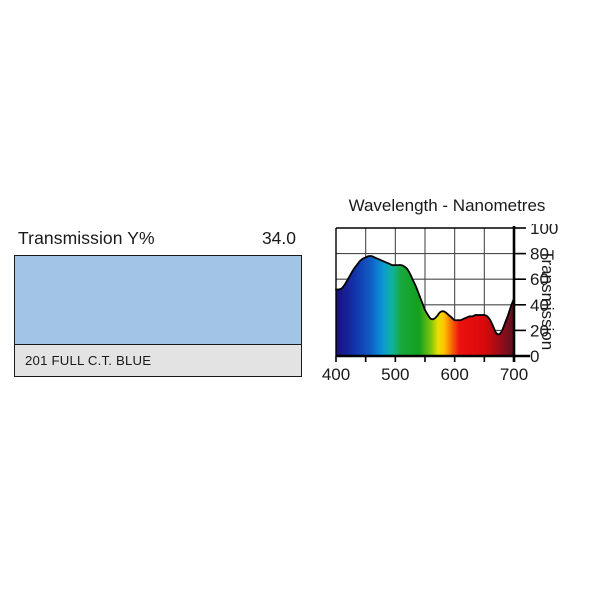 The image size is (600, 600). Describe the element at coordinates (158, 241) in the screenshot. I see `transmission-row: Transmission Y% 34.0` at that location.